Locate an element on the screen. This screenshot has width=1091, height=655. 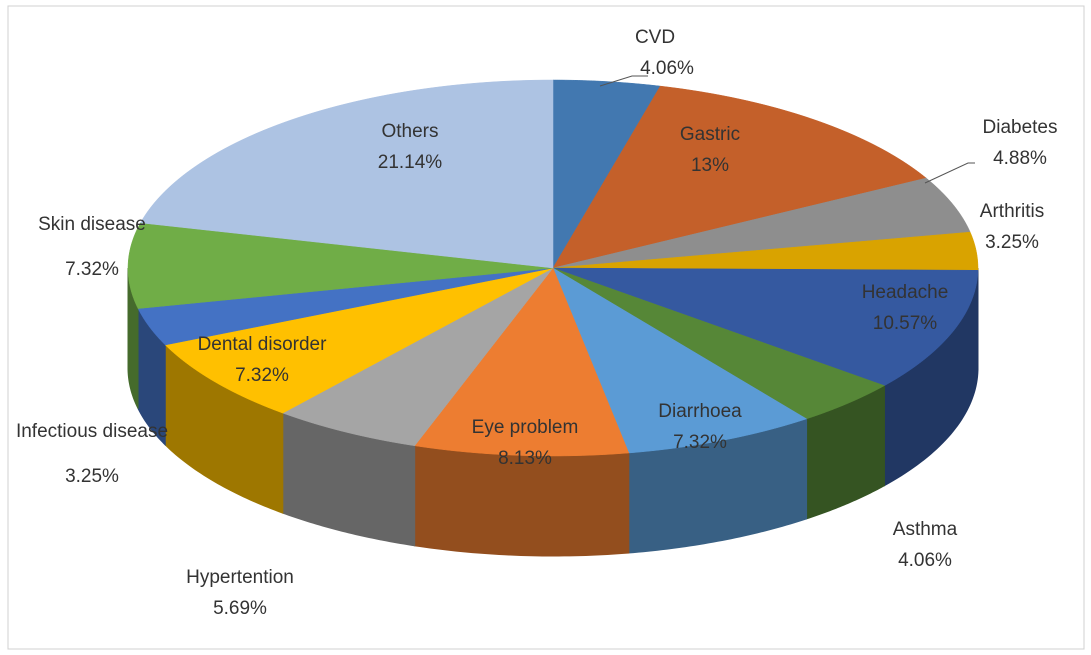
category-label: Arthritis is located at coordinates (1012, 211).